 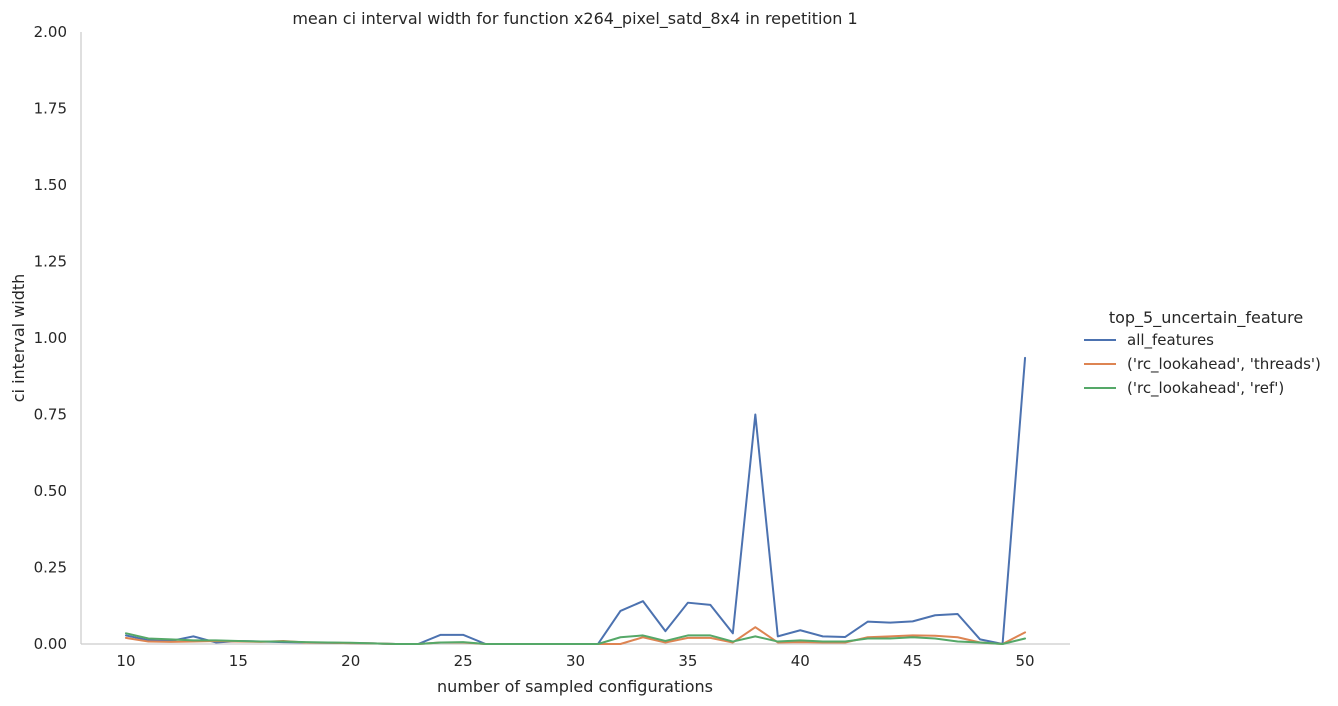 What do you see at coordinates (50, 338) in the screenshot?
I see `y-tick-label: 1.00` at bounding box center [50, 338].